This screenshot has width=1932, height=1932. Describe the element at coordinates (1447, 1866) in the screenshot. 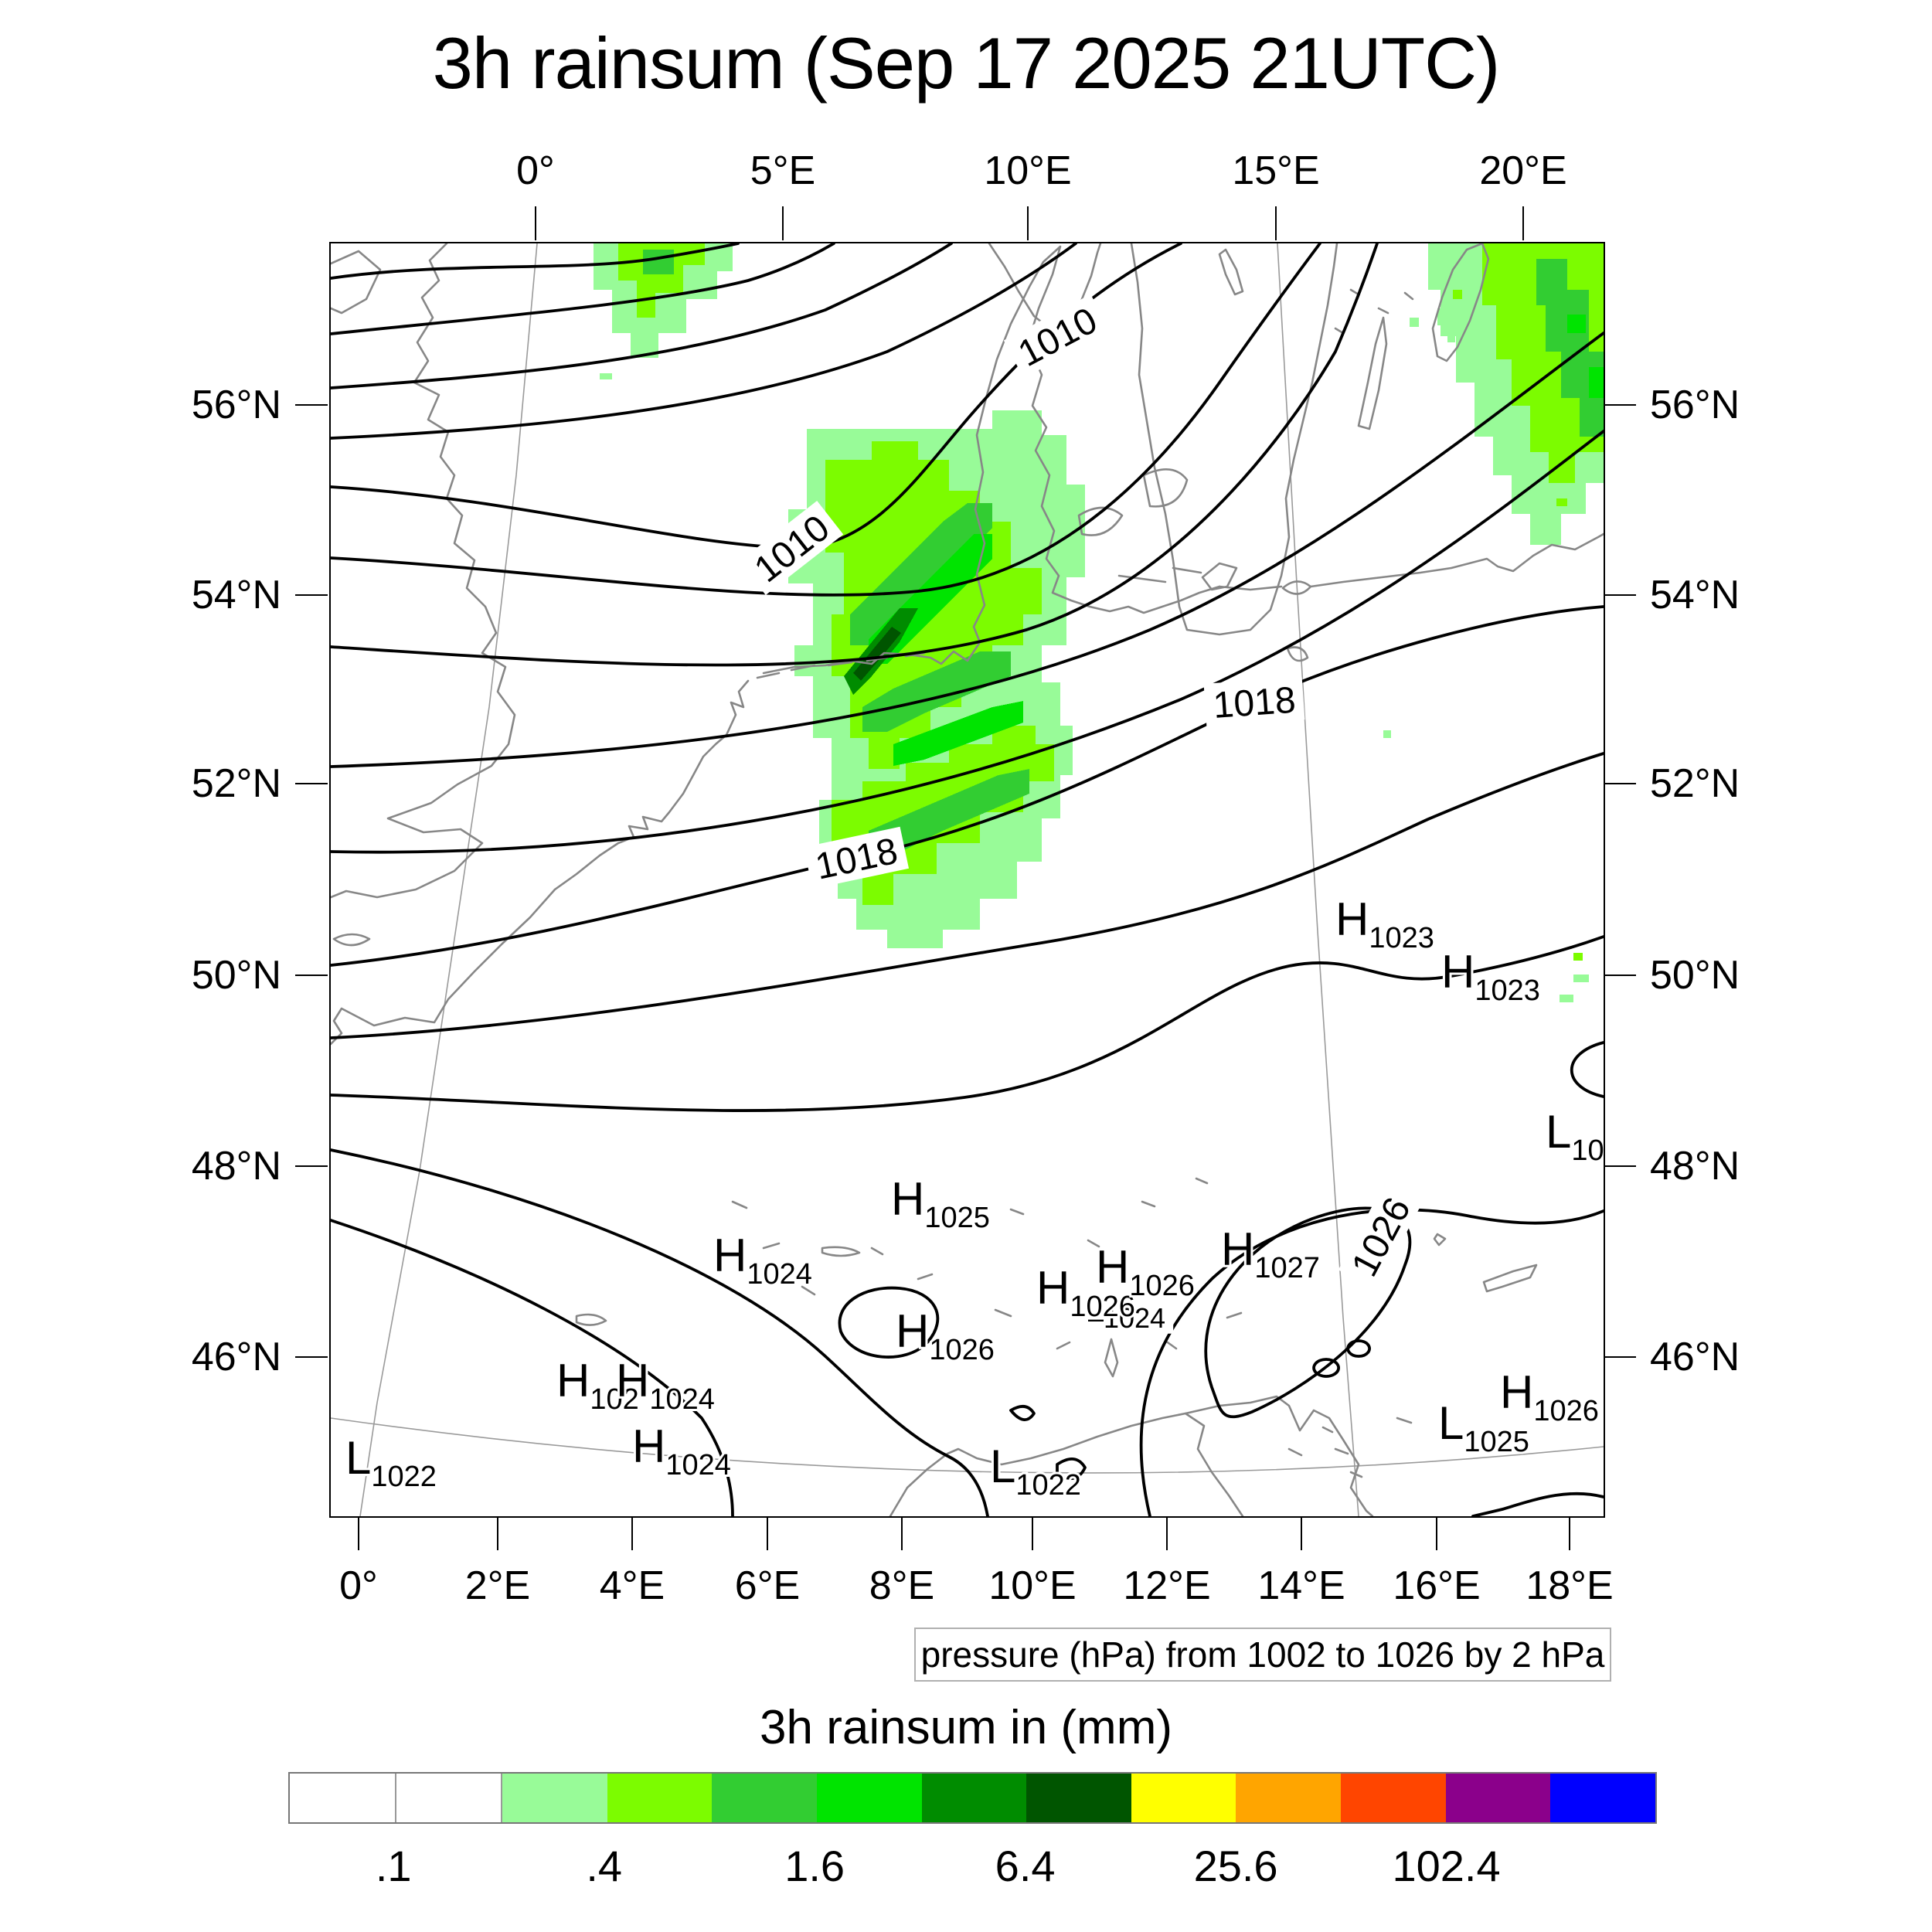

I see `colorbar-tick-label: 102.4` at that location.